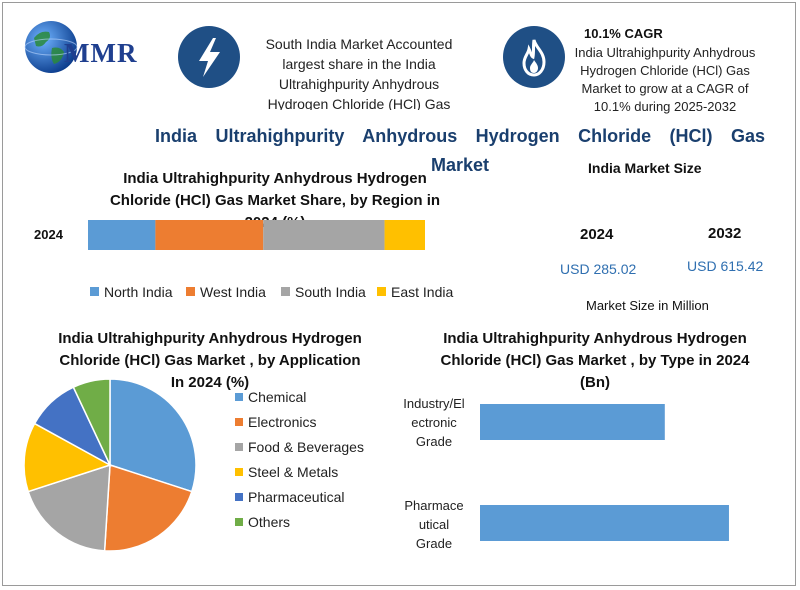  I want to click on region-legend-item: West India, so click(226, 292).